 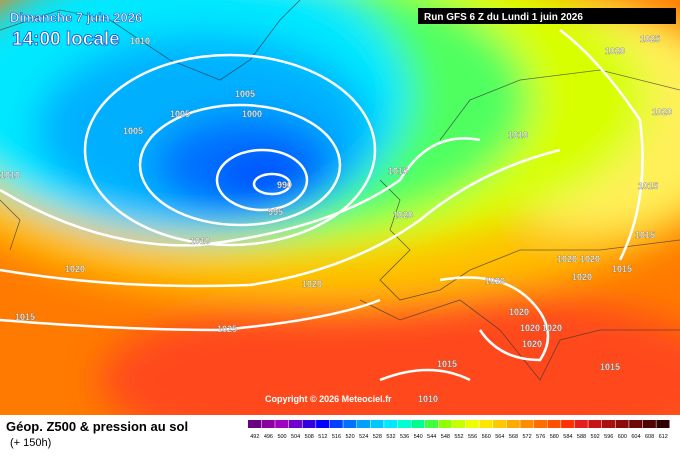 What do you see at coordinates (445, 437) in the screenshot?
I see `legend-label: 548` at bounding box center [445, 437].